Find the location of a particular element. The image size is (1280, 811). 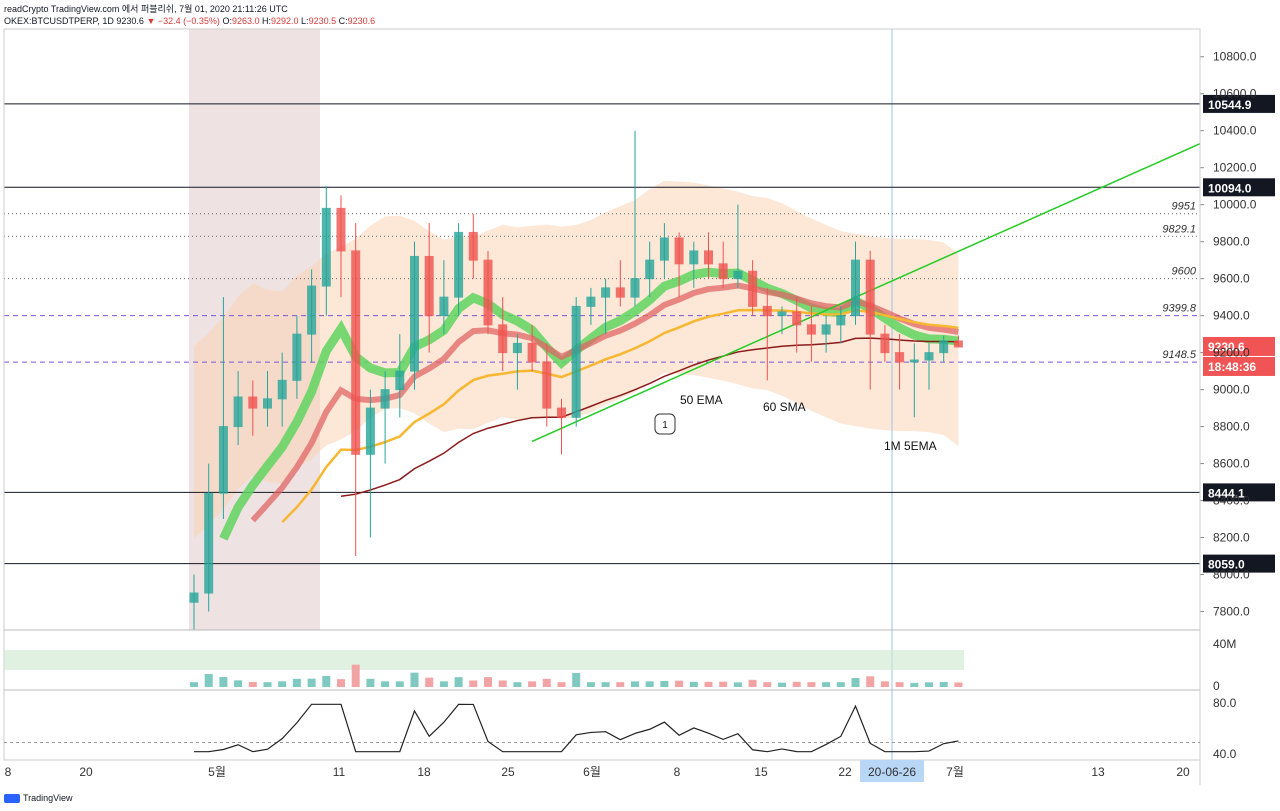

last-price: 9230.6 is located at coordinates (130, 21).